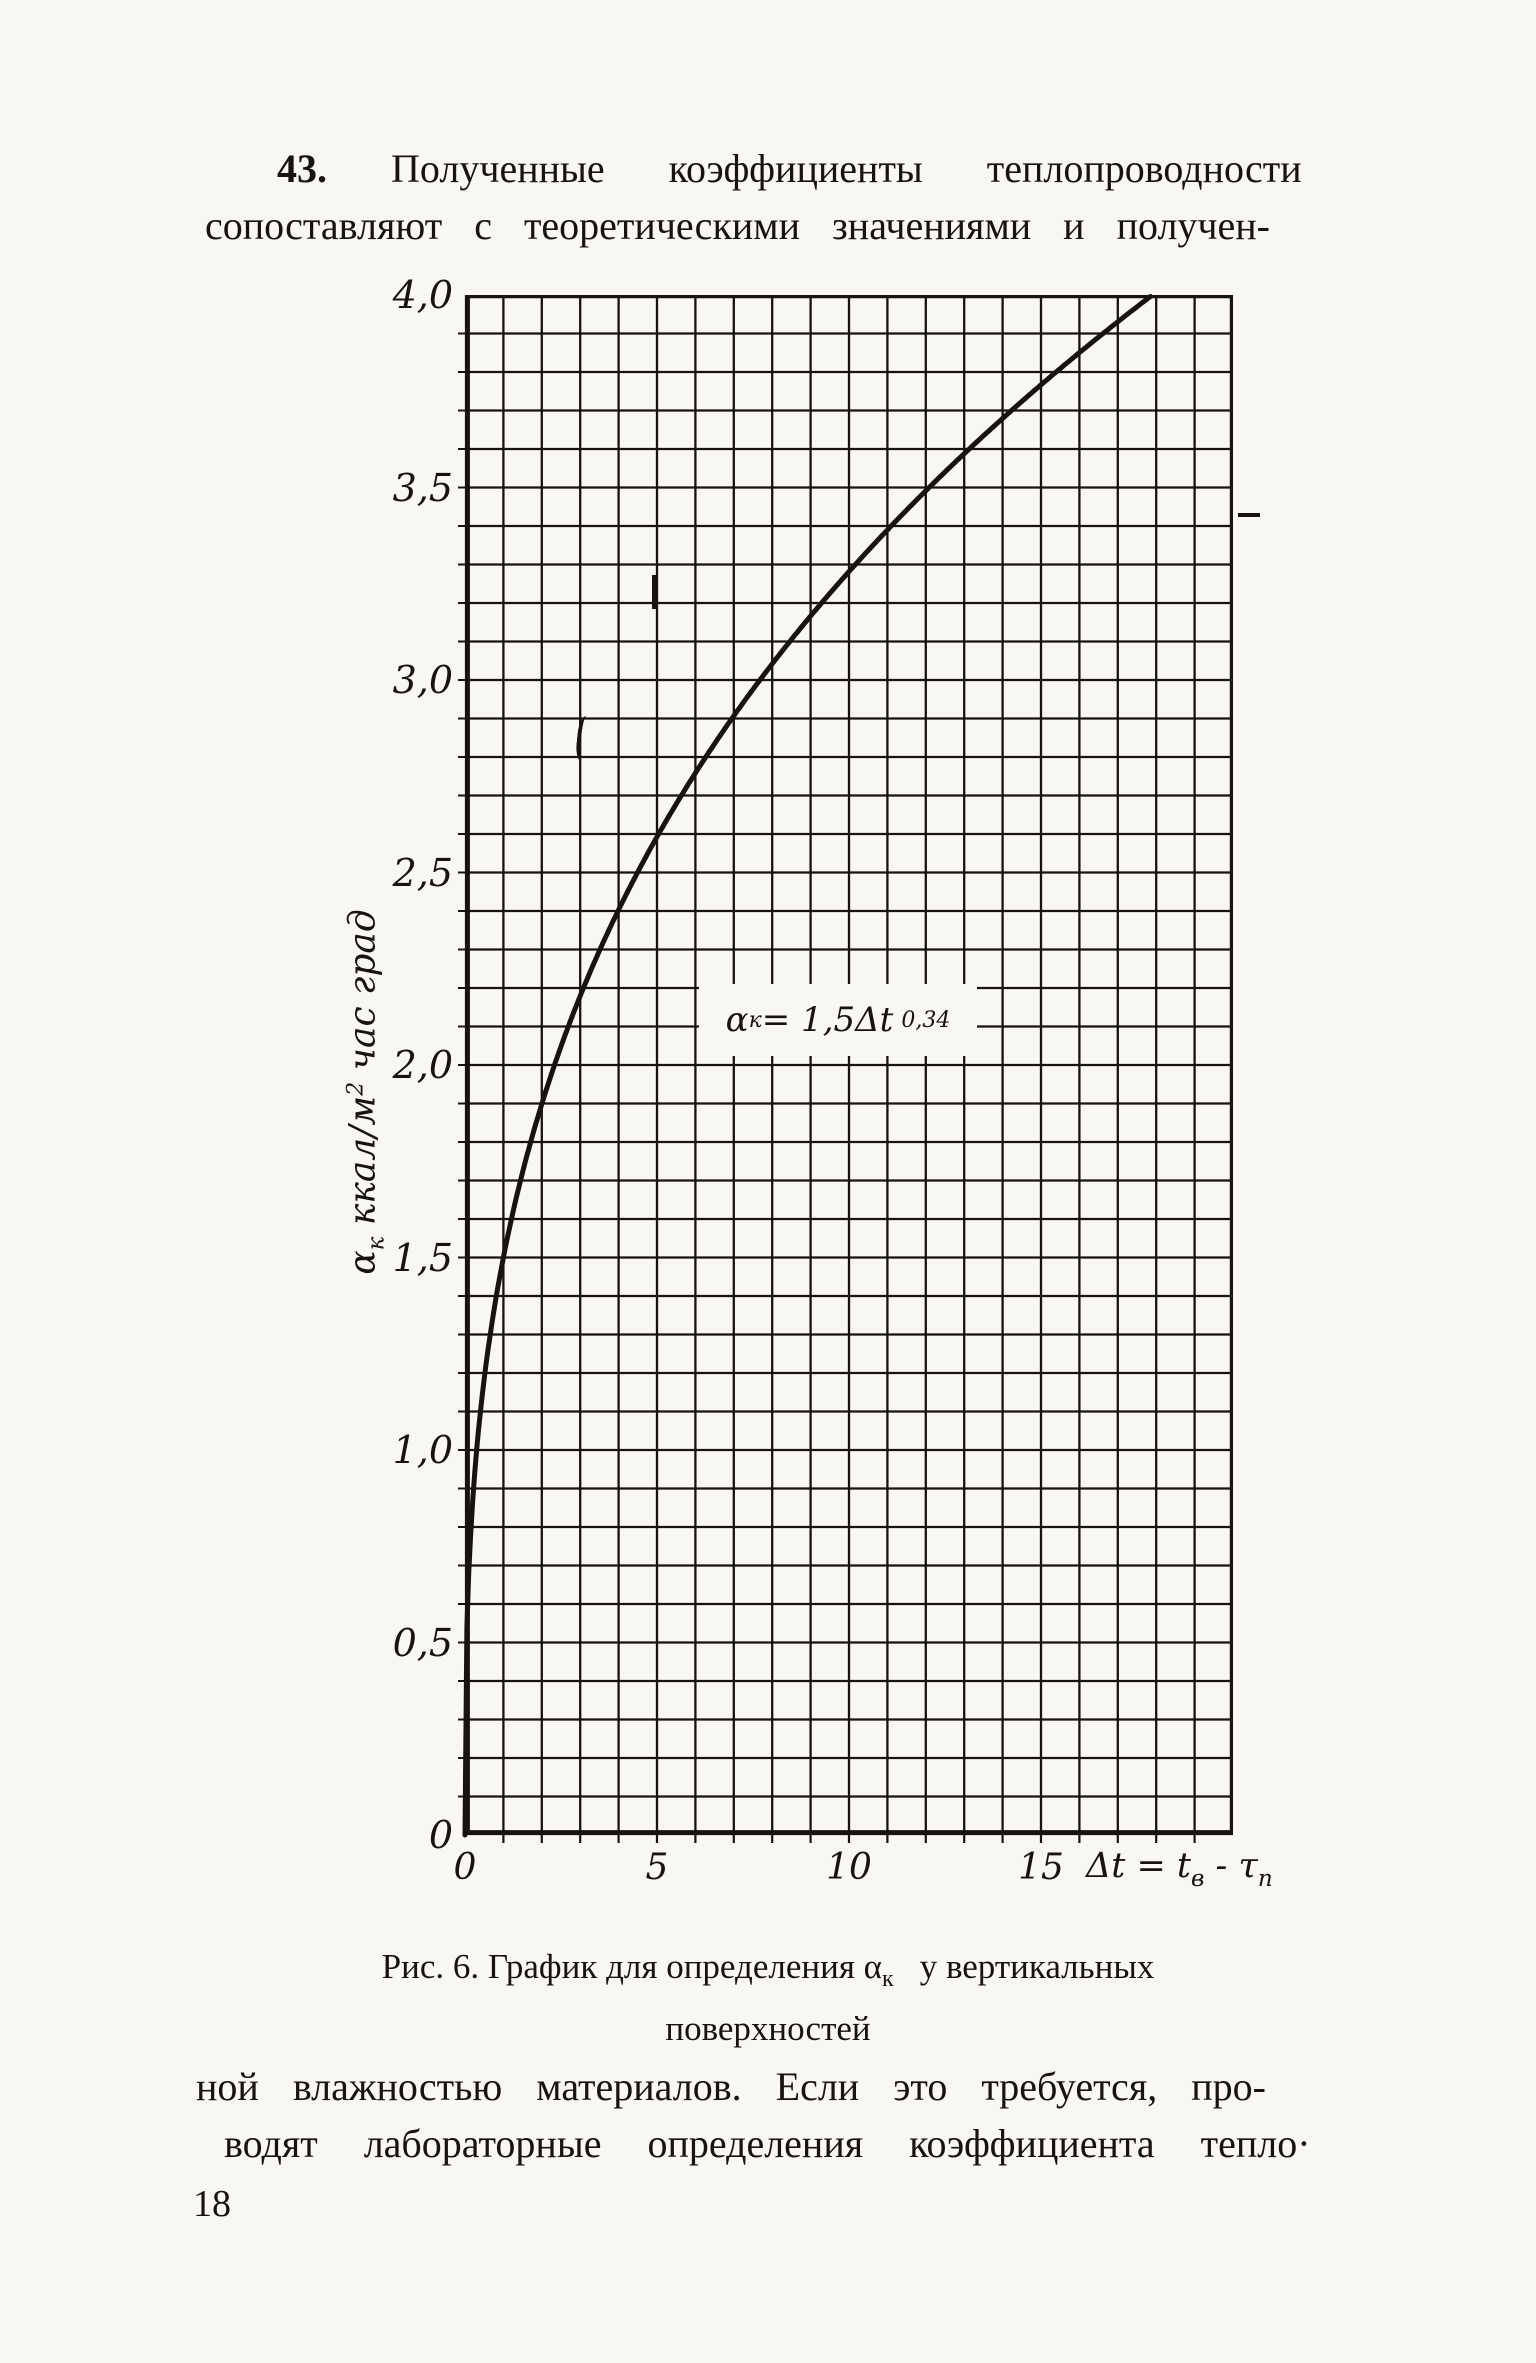 This screenshot has height=2363, width=1536. I want to click on y-tick-label: 3,5, so click(422, 487).